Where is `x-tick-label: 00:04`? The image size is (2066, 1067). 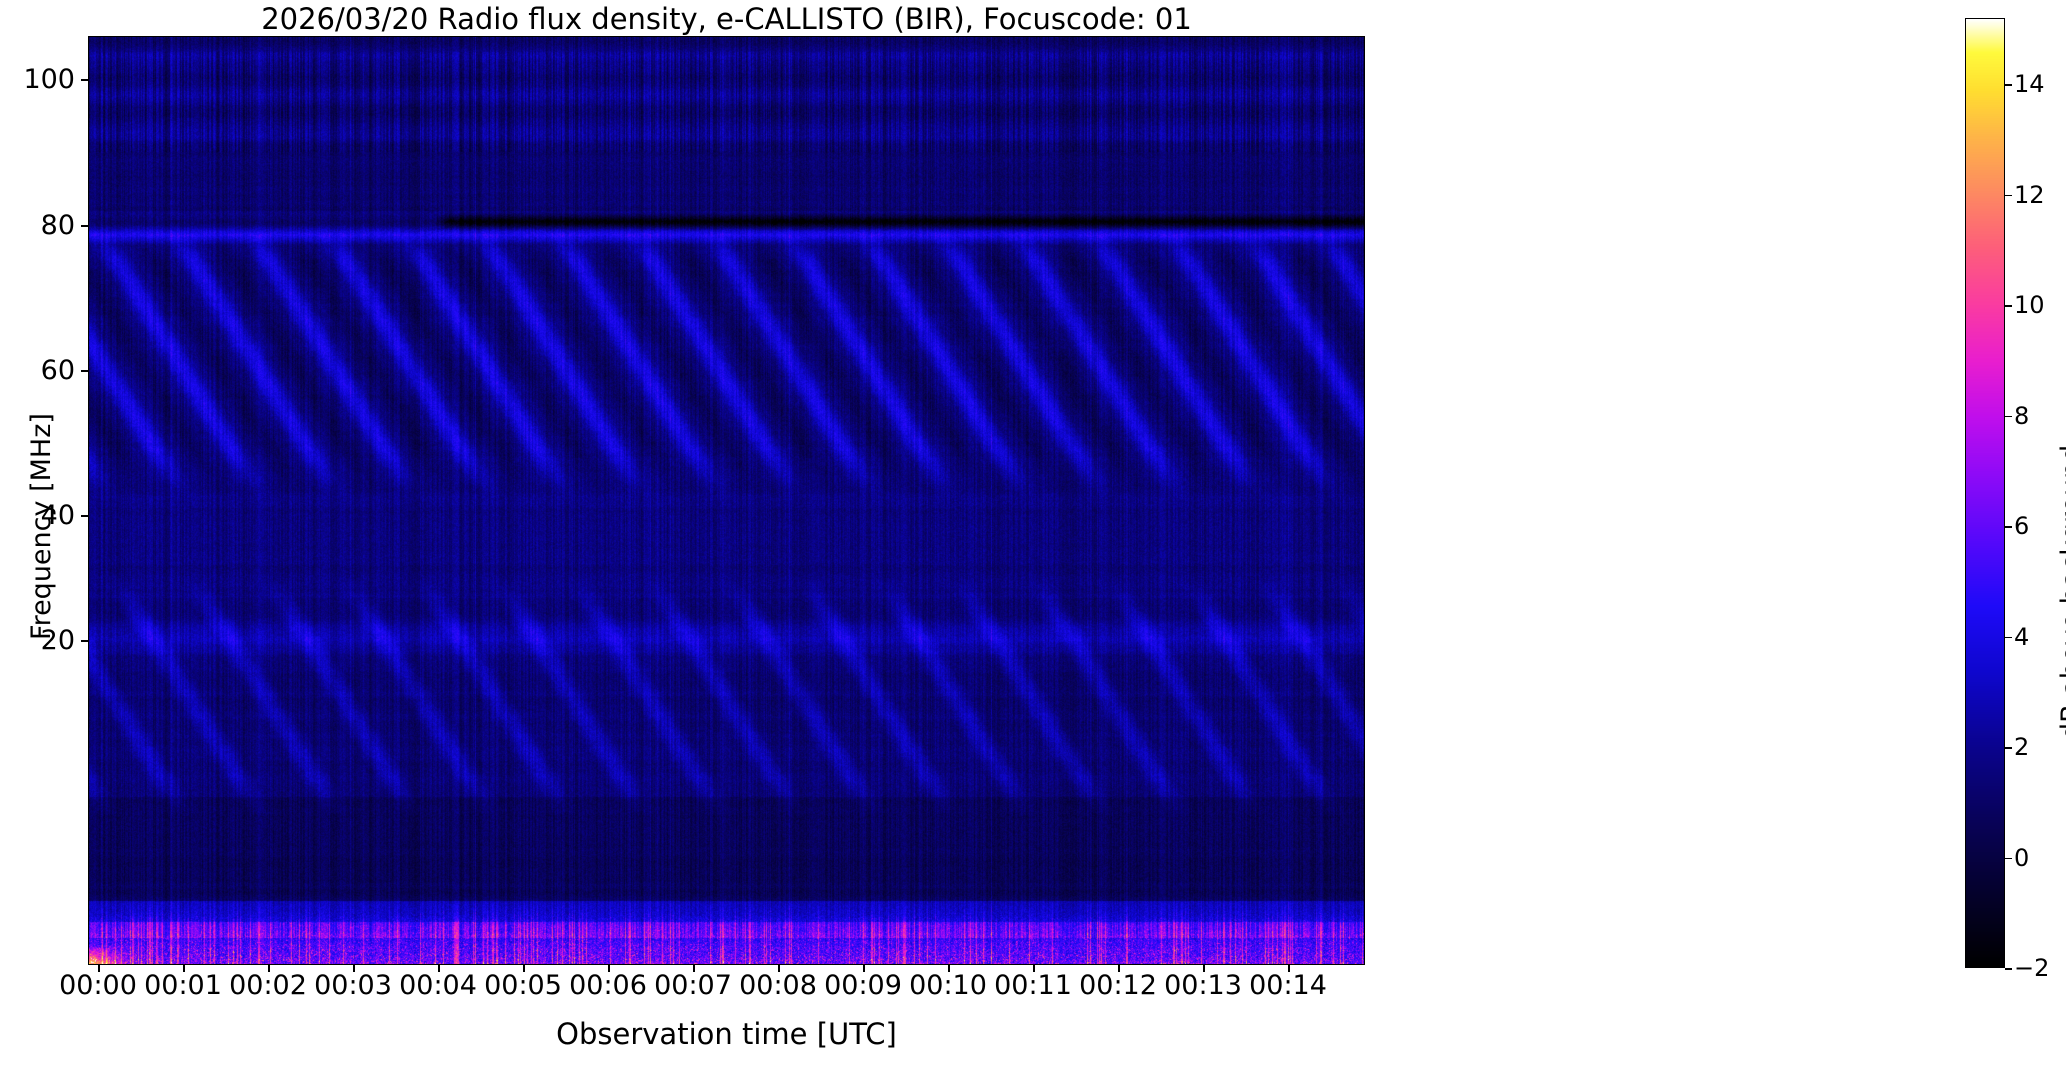
x-tick-label: 00:04 is located at coordinates (438, 985).